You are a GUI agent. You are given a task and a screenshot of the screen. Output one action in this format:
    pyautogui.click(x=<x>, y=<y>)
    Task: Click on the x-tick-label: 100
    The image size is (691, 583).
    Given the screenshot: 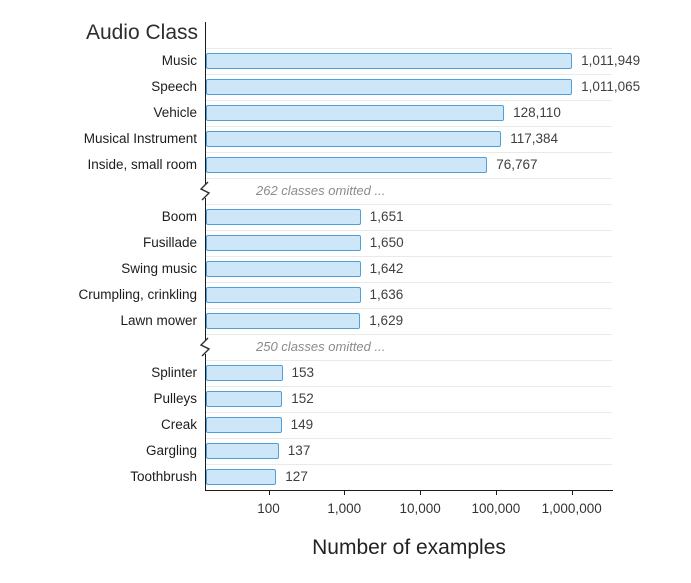 What is the action you would take?
    pyautogui.click(x=268, y=508)
    